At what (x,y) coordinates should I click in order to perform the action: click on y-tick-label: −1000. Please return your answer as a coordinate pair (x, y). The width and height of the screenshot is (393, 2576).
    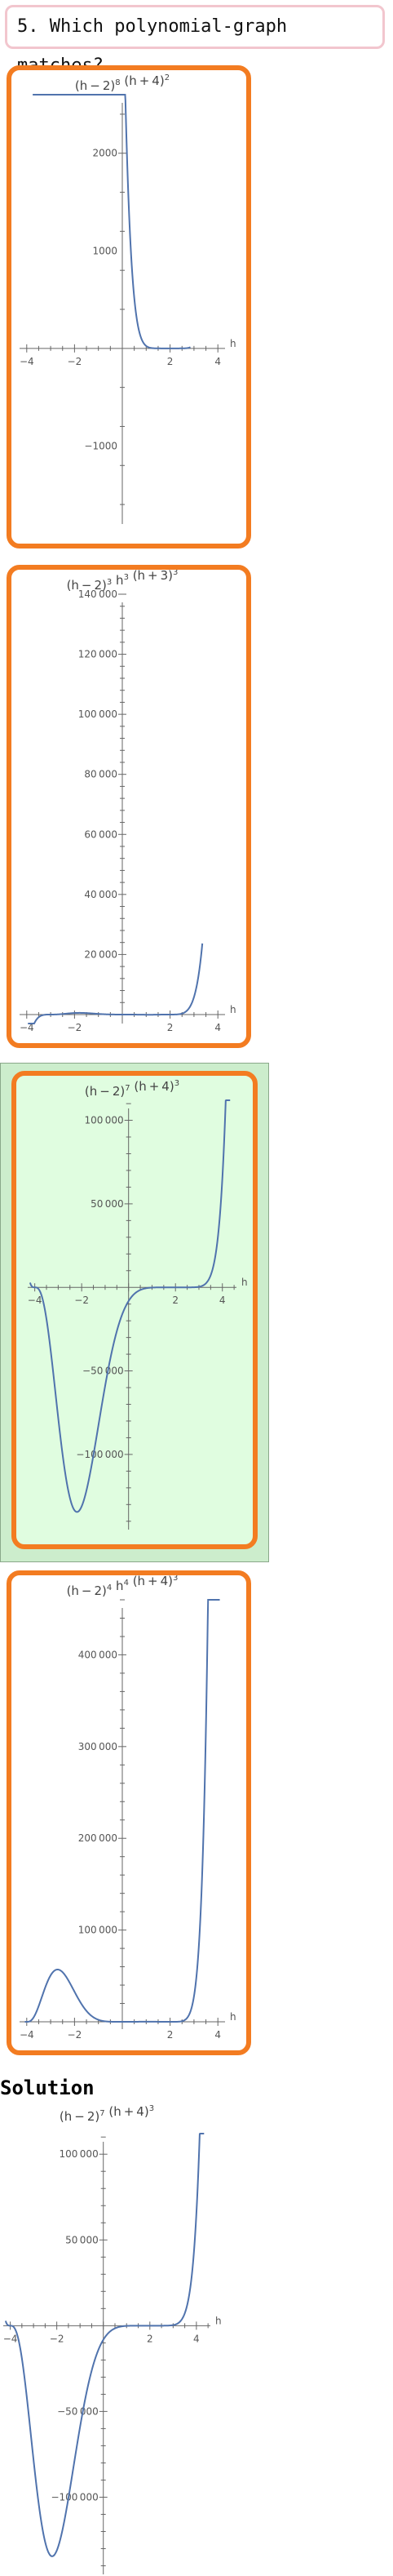
    Looking at the image, I should click on (100, 445).